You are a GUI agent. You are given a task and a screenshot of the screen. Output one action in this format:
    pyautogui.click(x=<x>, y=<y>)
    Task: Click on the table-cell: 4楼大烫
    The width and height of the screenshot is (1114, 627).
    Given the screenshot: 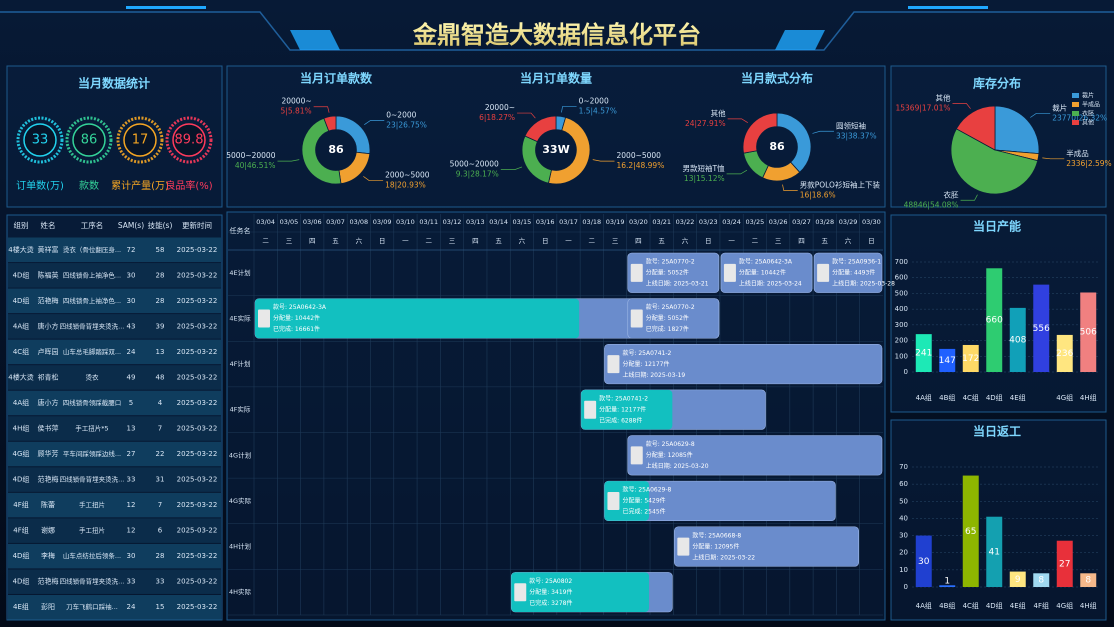 What is the action you would take?
    pyautogui.click(x=20, y=376)
    